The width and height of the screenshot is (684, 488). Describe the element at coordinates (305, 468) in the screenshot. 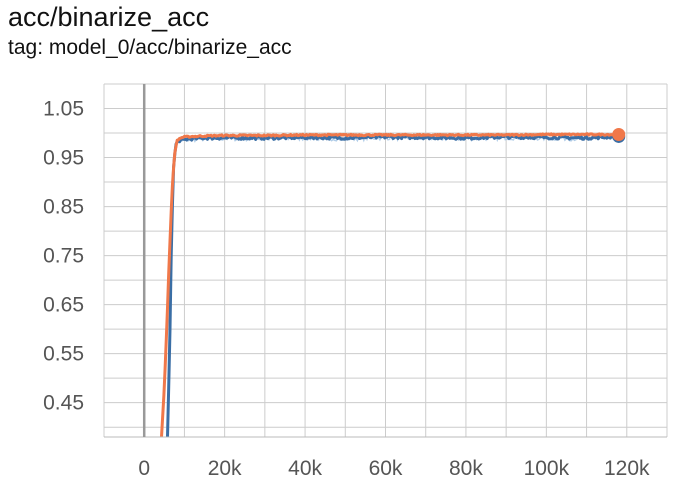

I see `x-tick-label: 40k` at that location.